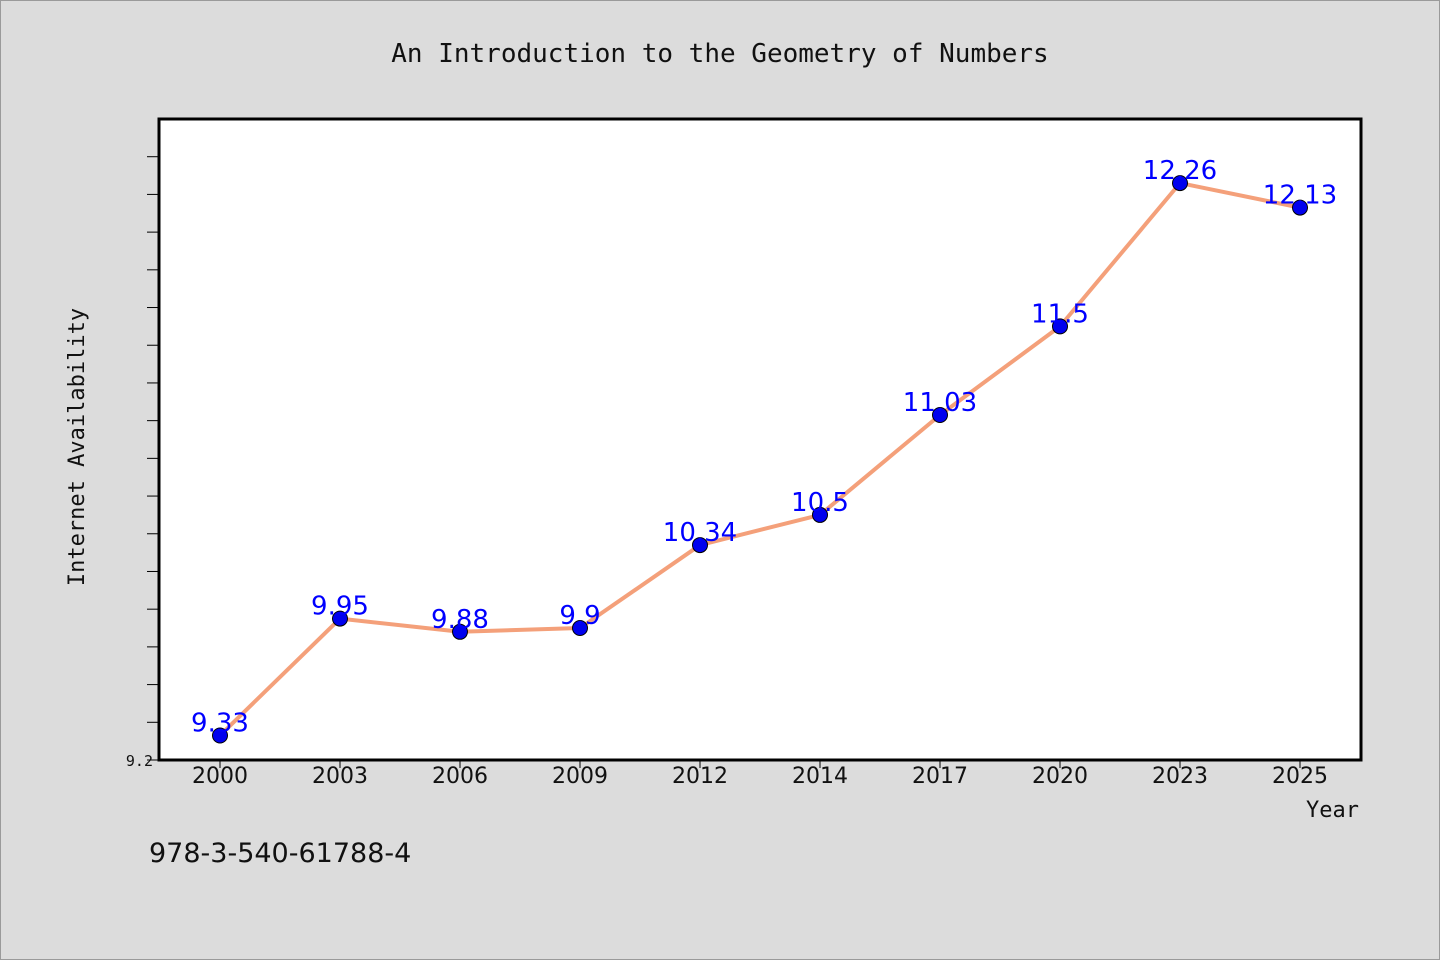 The height and width of the screenshot is (960, 1440). I want to click on data-label: 10.5, so click(820, 503).